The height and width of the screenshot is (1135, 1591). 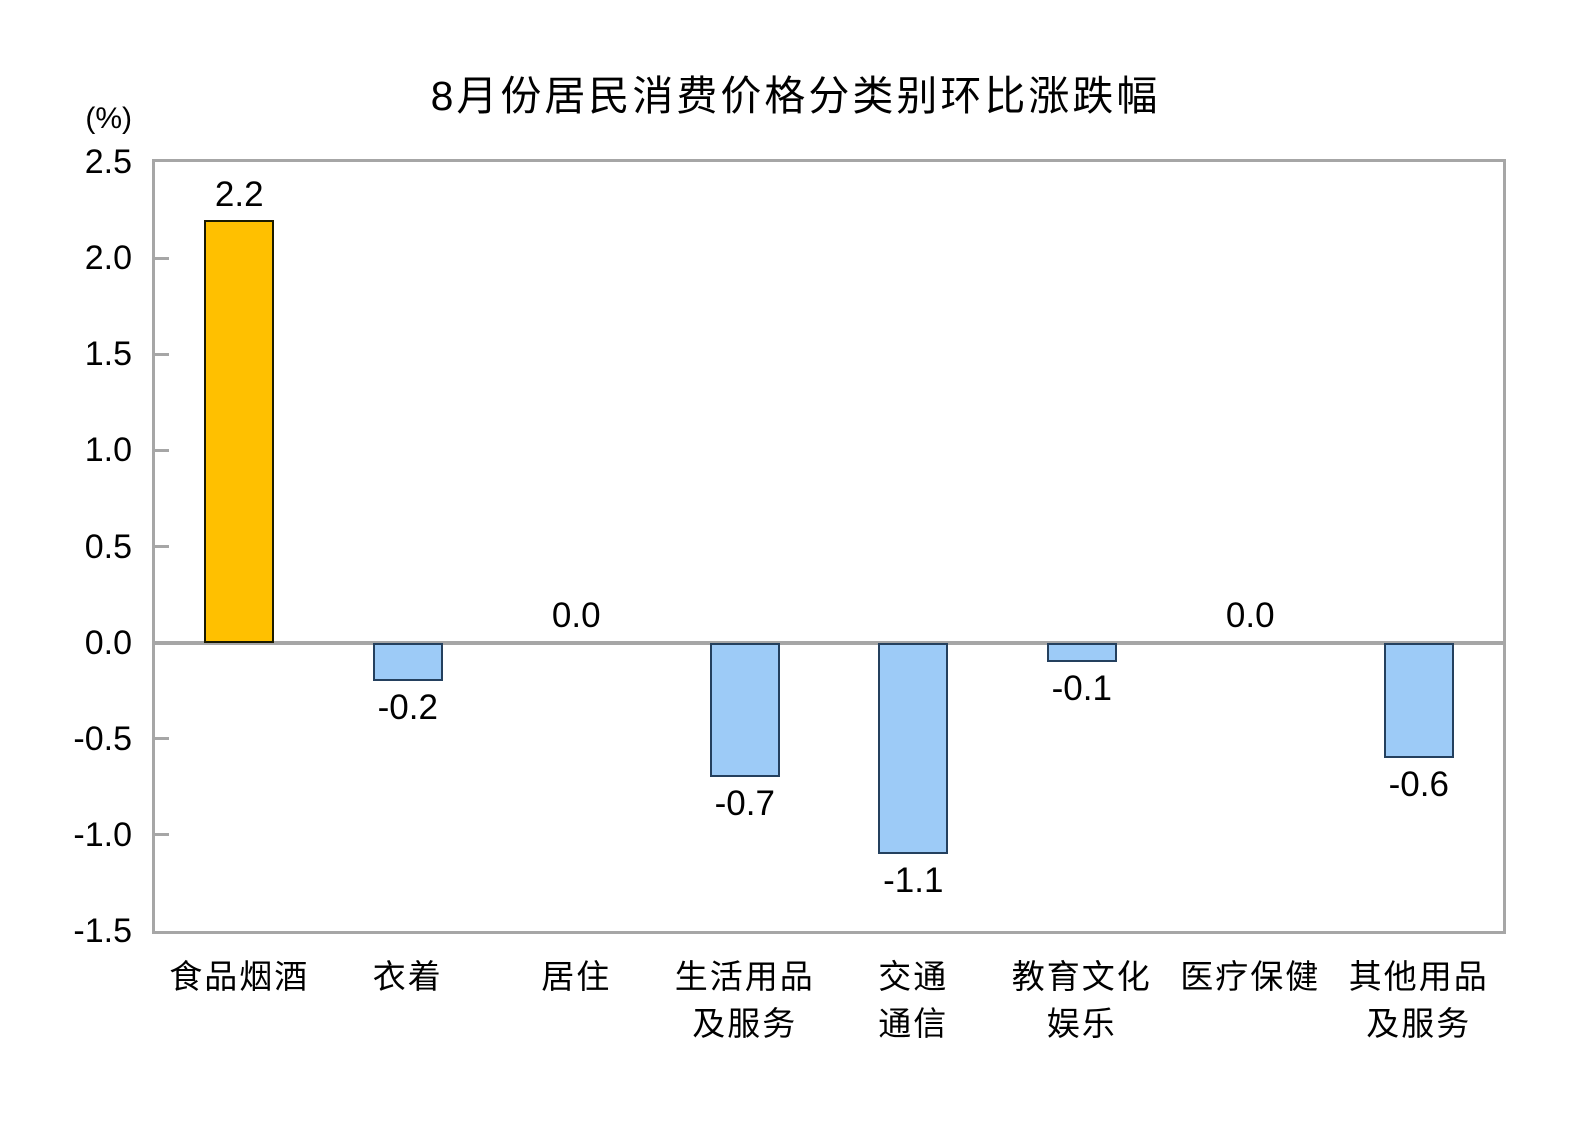 What do you see at coordinates (1418, 1000) in the screenshot?
I see `x-category-label: 其他用品 及服务` at bounding box center [1418, 1000].